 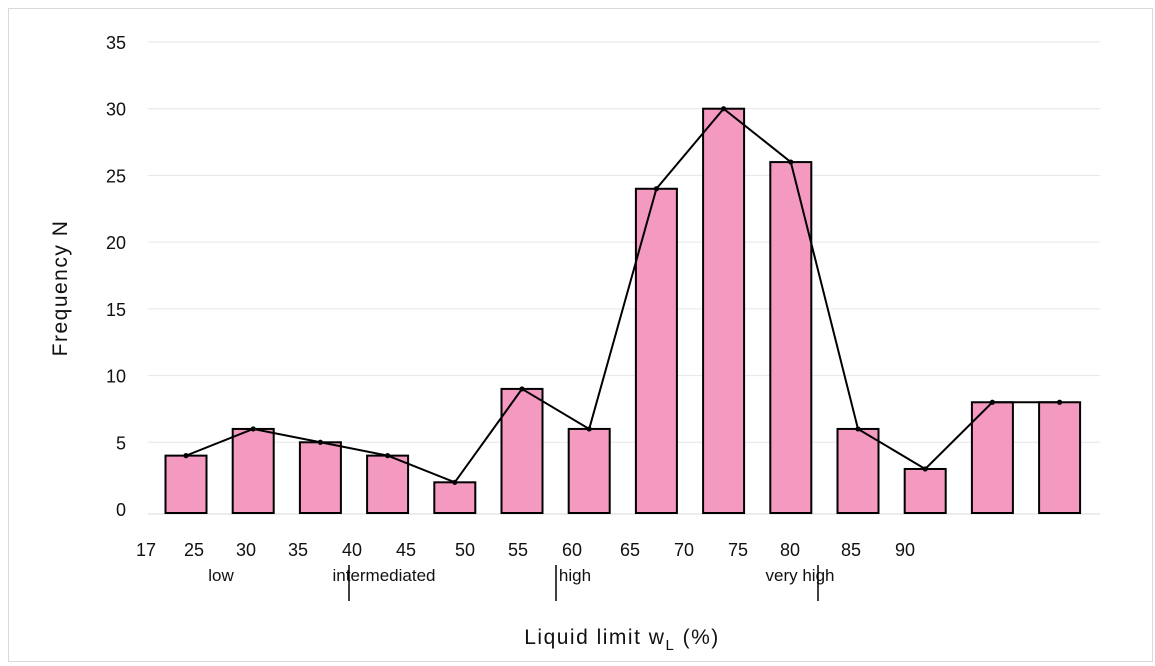 What do you see at coordinates (790, 550) in the screenshot?
I see `x-tick-label: 80` at bounding box center [790, 550].